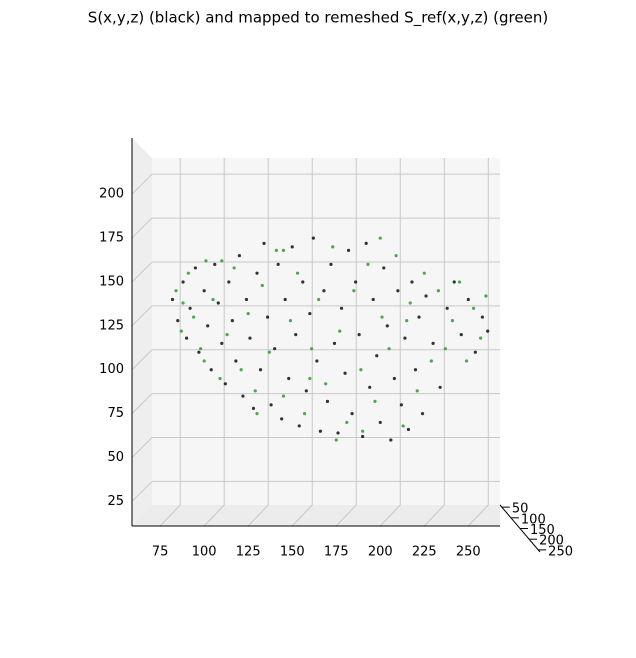  Describe the element at coordinates (111, 238) in the screenshot. I see `z-tick-label: 175` at that location.